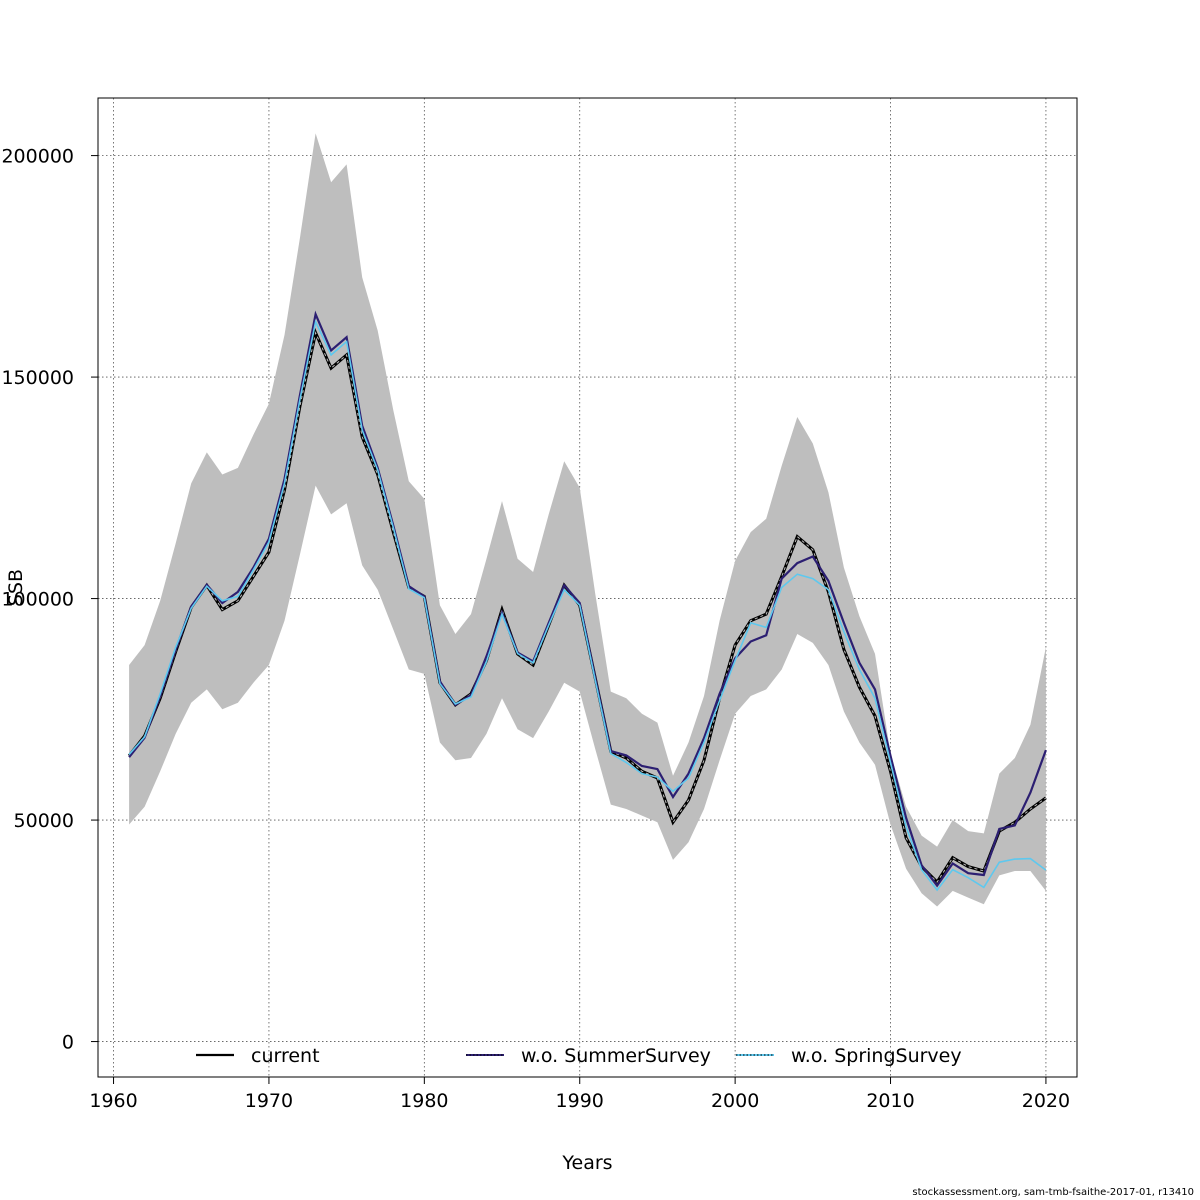  I want to click on x-tick-label: 2000, so click(735, 1101).